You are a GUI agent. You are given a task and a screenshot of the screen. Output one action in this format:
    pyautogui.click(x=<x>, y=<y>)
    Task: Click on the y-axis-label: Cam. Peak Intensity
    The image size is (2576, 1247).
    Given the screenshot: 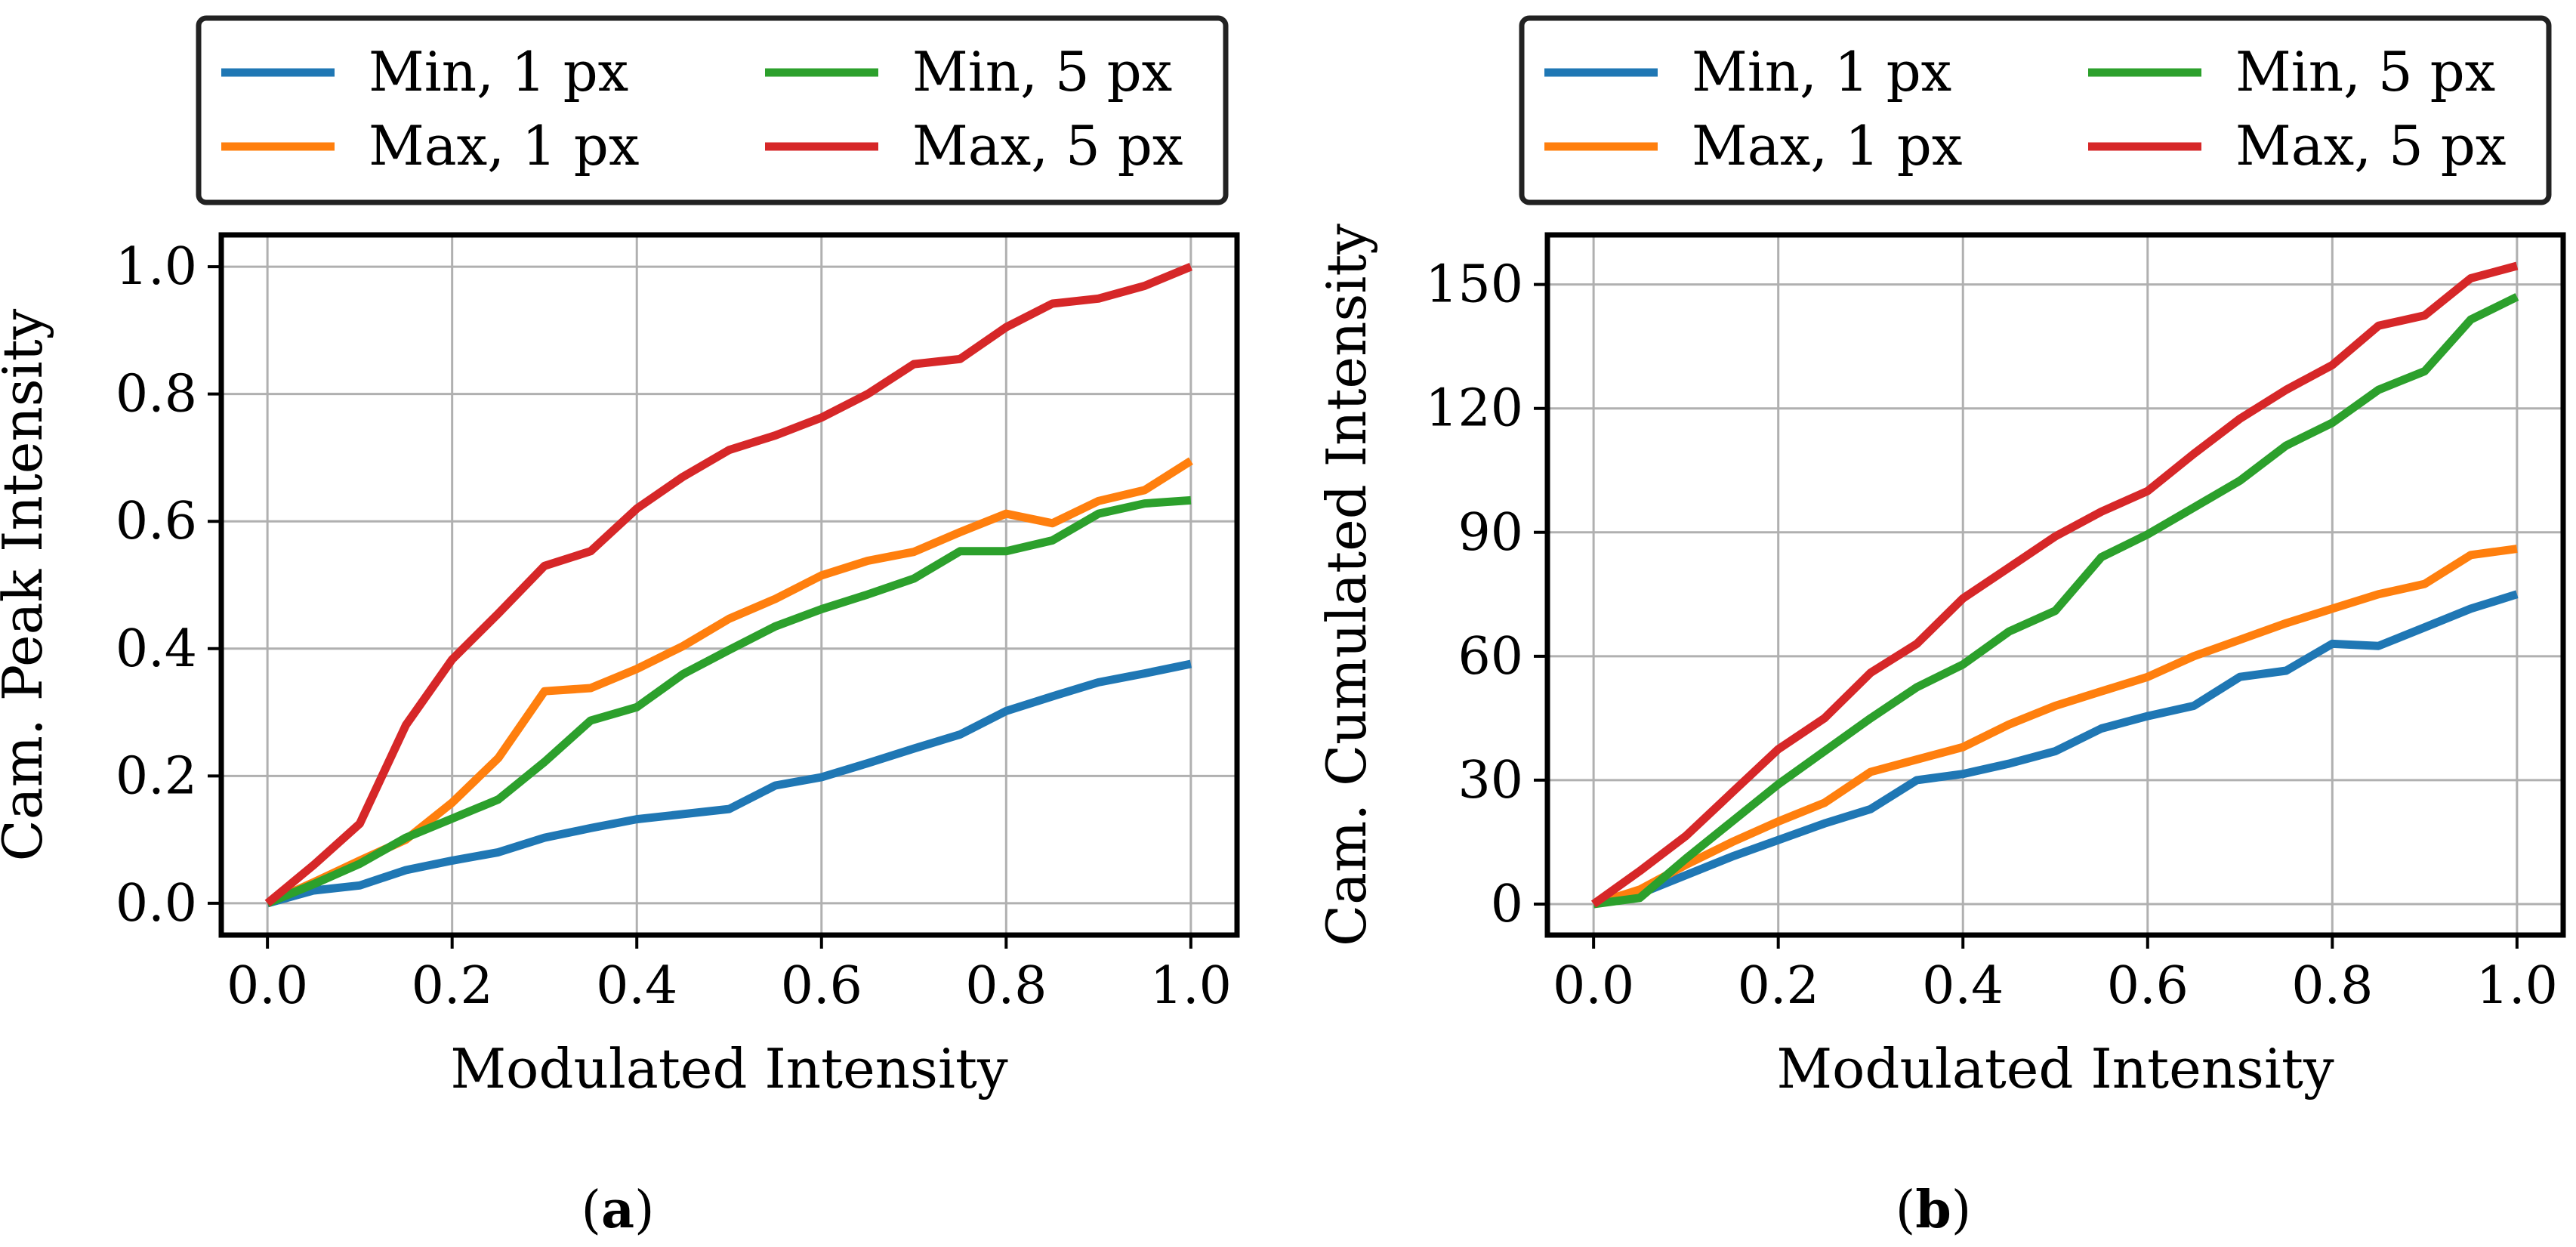 What is the action you would take?
    pyautogui.click(x=27, y=584)
    